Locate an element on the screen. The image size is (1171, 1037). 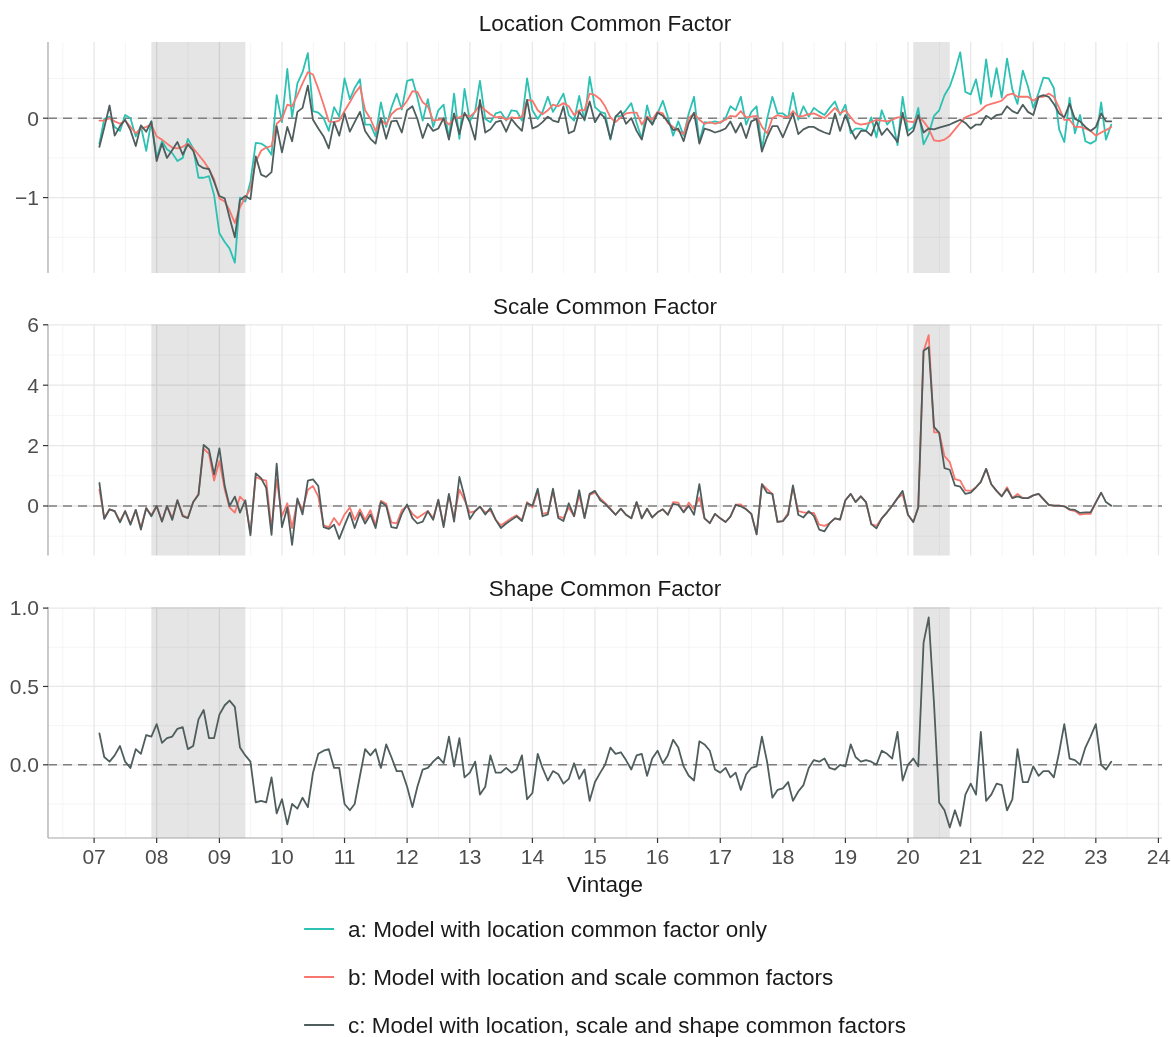
x-tick-label: 17 is located at coordinates (720, 856).